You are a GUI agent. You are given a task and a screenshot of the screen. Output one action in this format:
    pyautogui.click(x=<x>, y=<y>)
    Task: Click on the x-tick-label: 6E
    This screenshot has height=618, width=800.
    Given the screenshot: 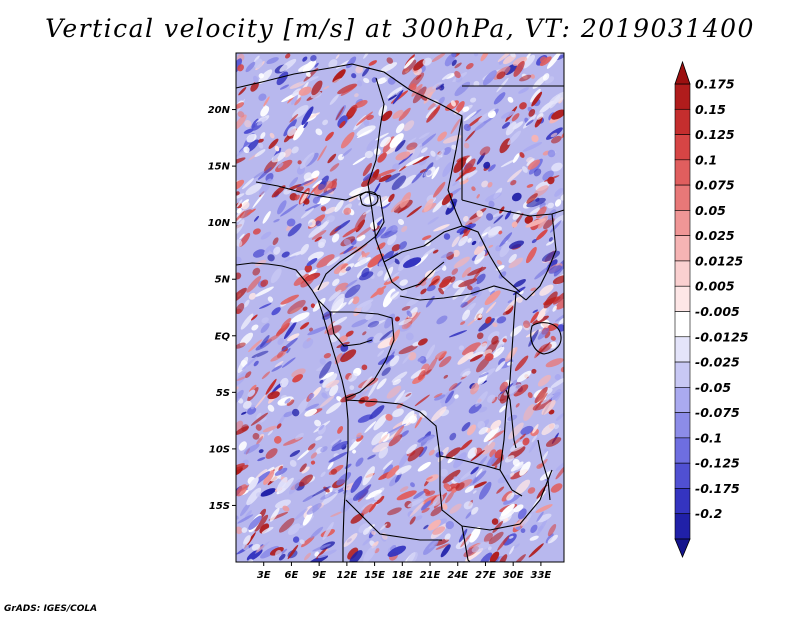 What is the action you would take?
    pyautogui.click(x=292, y=575)
    